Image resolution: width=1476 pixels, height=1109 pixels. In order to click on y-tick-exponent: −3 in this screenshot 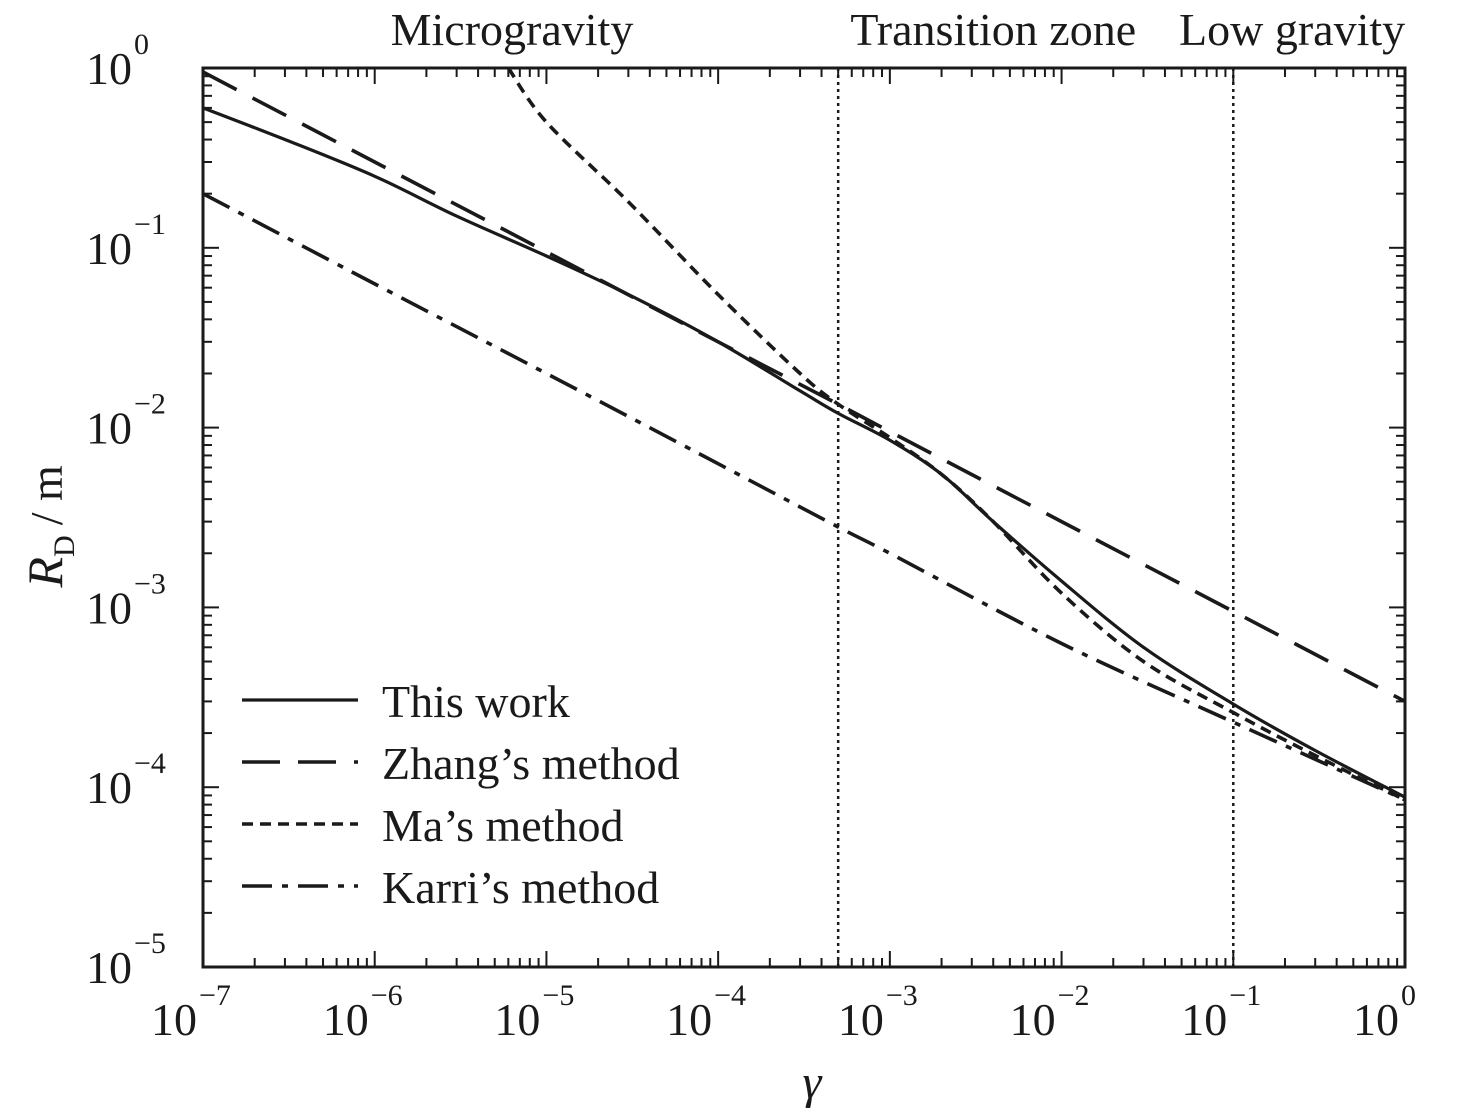, I will do `click(150, 583)`.